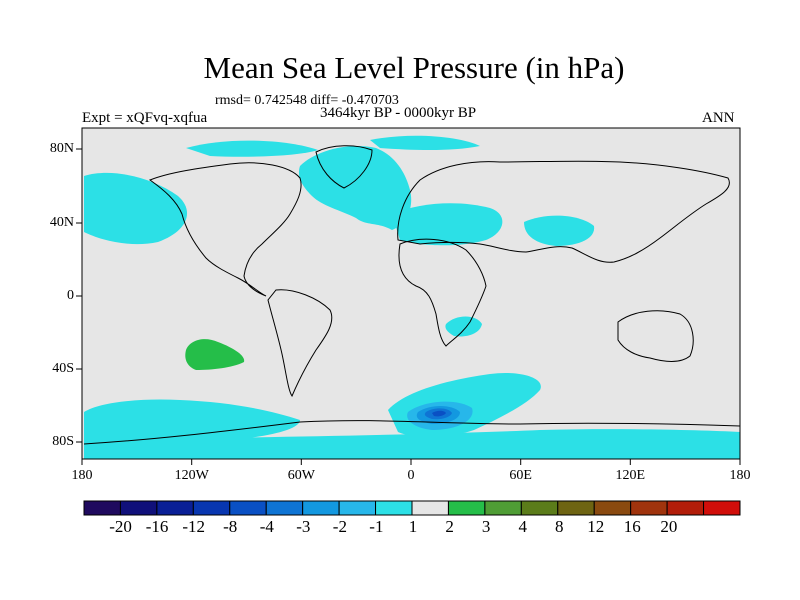 The height and width of the screenshot is (600, 800). What do you see at coordinates (307, 100) in the screenshot?
I see `rmsd-diff-stats: rmsd= 0.742548 diff= -0.470703` at bounding box center [307, 100].